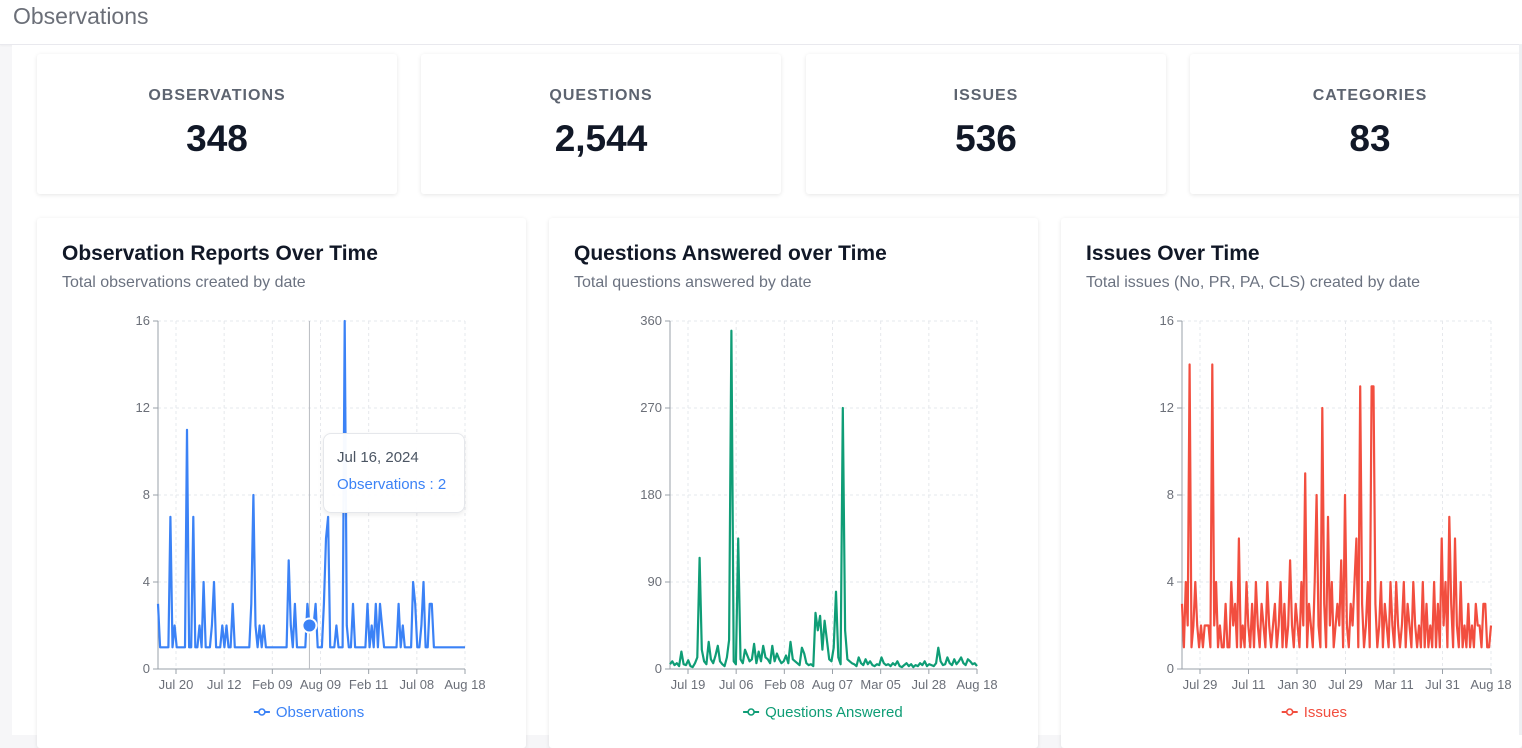  I want to click on page-title: Observations, so click(81, 16).